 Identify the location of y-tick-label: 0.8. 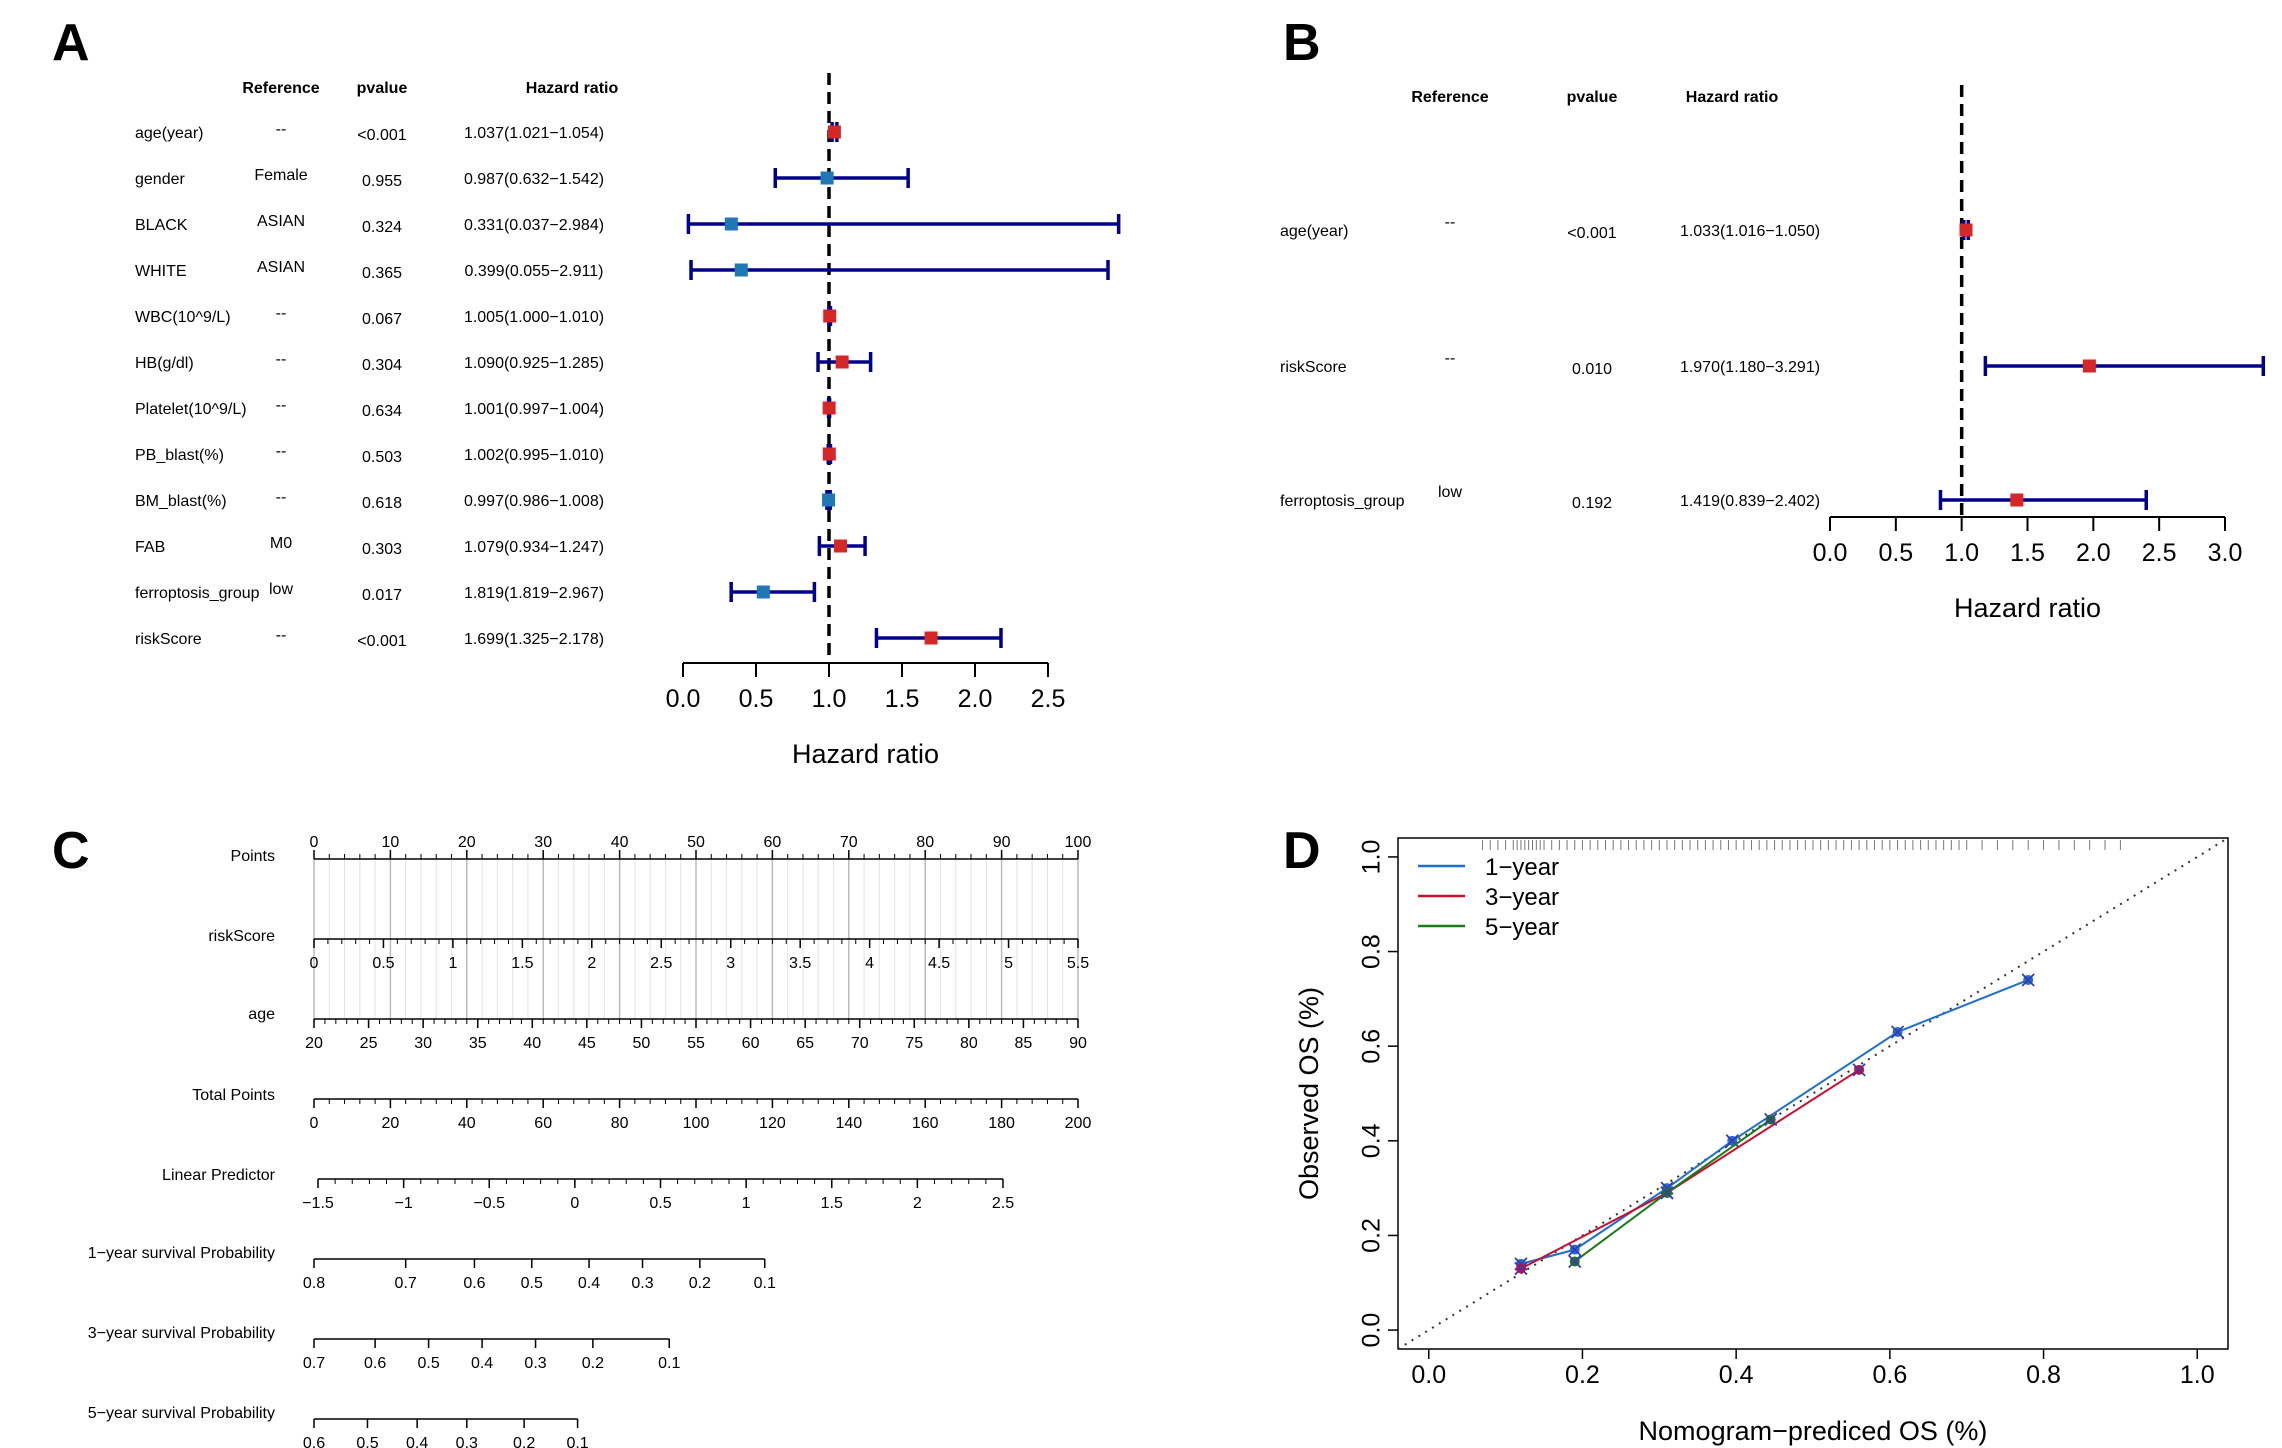
(1372, 951).